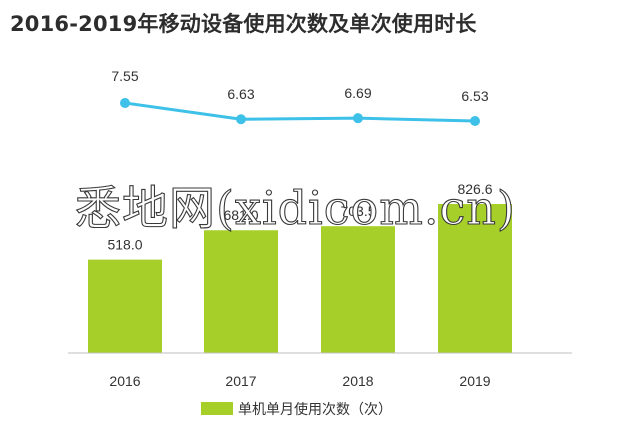 The height and width of the screenshot is (432, 640). I want to click on line-layer: 7.55 6.63 6.69 6.53, so click(300, 97).